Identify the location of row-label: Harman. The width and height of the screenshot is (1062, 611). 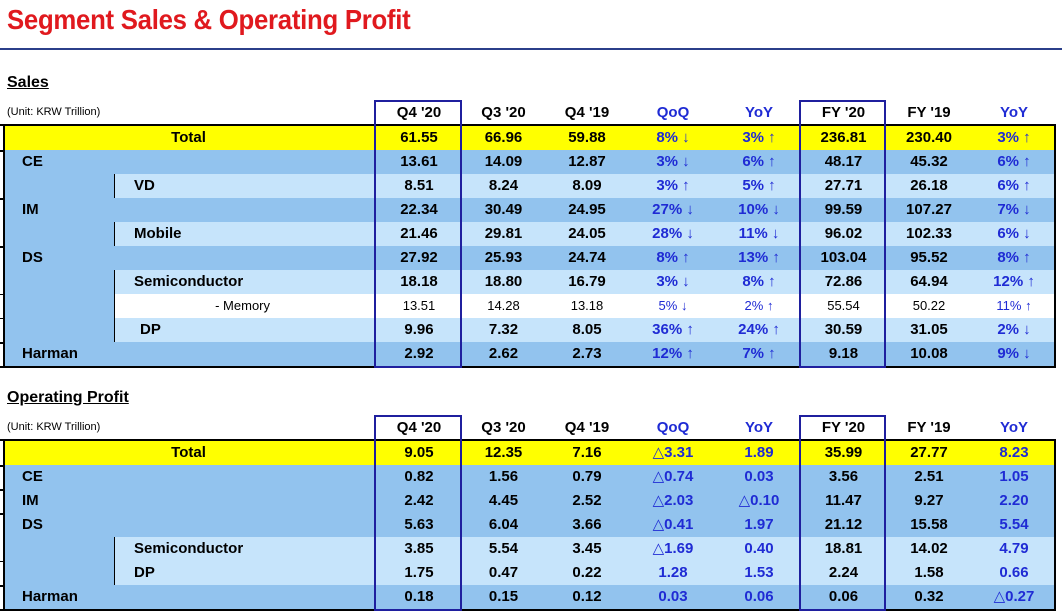
(50, 596).